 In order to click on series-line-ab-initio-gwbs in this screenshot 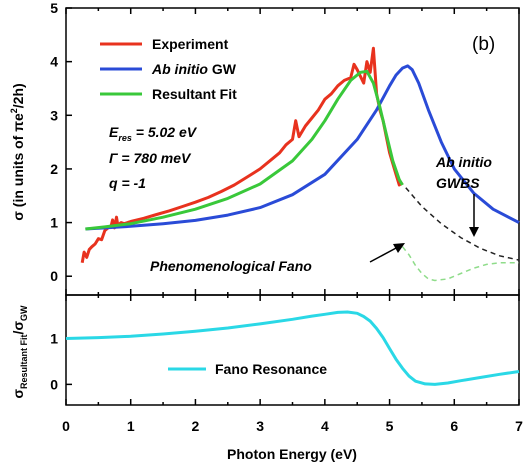, I will do `click(462, 224)`.